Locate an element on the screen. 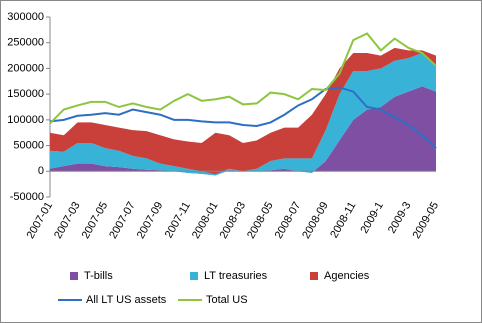 This screenshot has width=482, height=323. y-tick-label: 150000 is located at coordinates (25, 94).